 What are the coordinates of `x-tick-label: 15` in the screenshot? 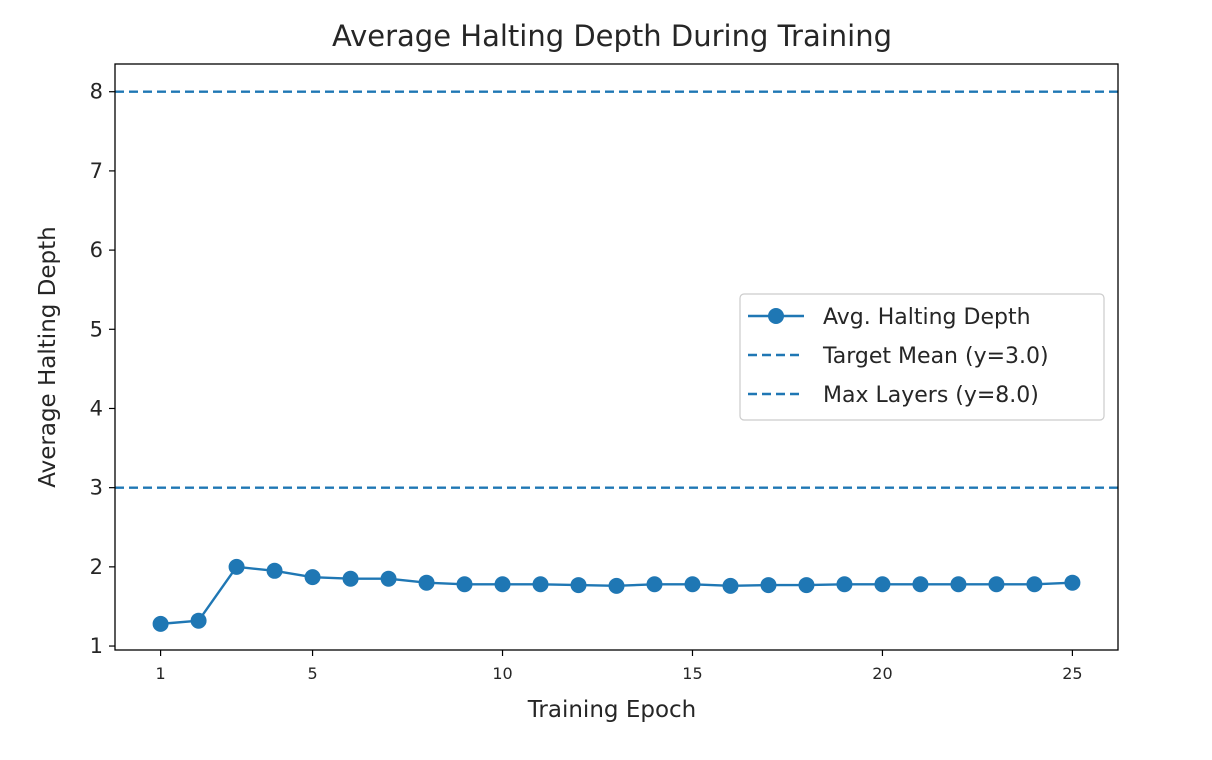 It's located at (692, 673).